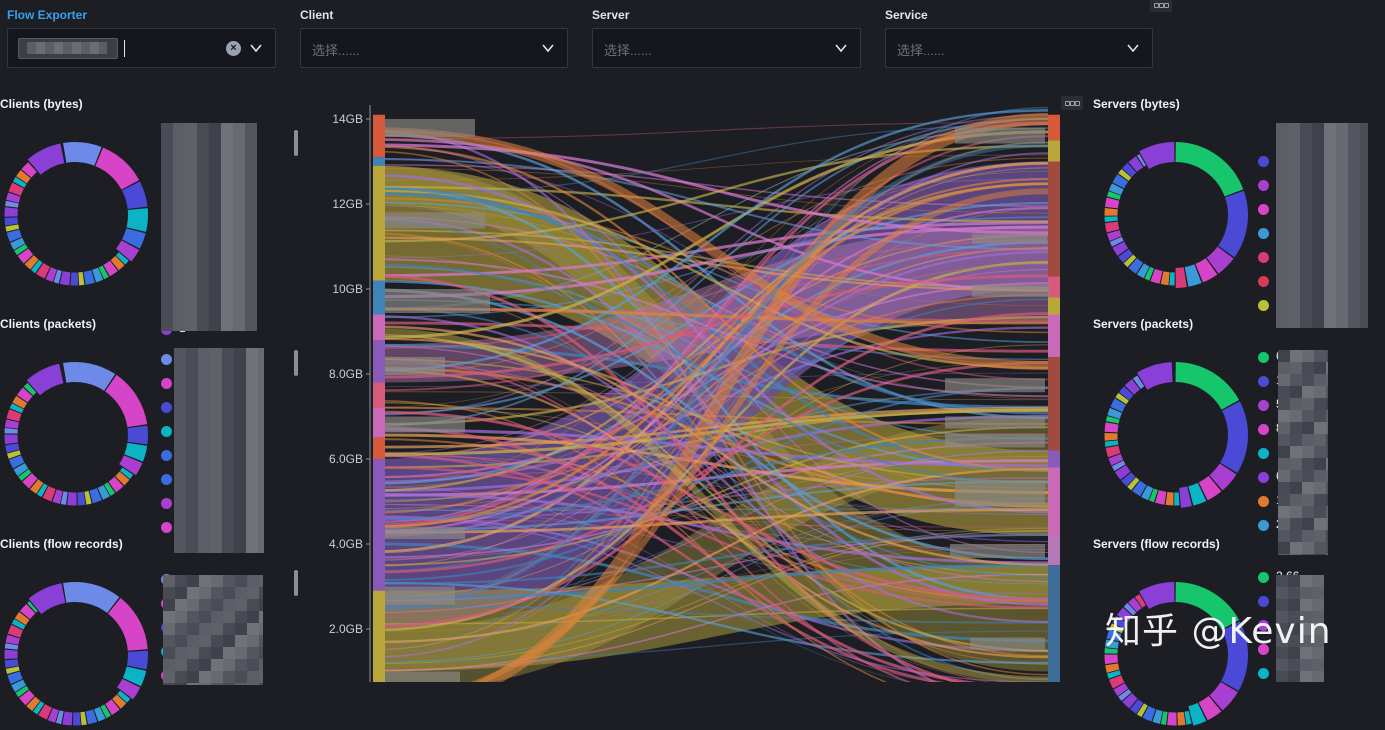 The height and width of the screenshot is (730, 1385). Describe the element at coordinates (75, 215) in the screenshot. I see `clients-bytes-donut` at that location.